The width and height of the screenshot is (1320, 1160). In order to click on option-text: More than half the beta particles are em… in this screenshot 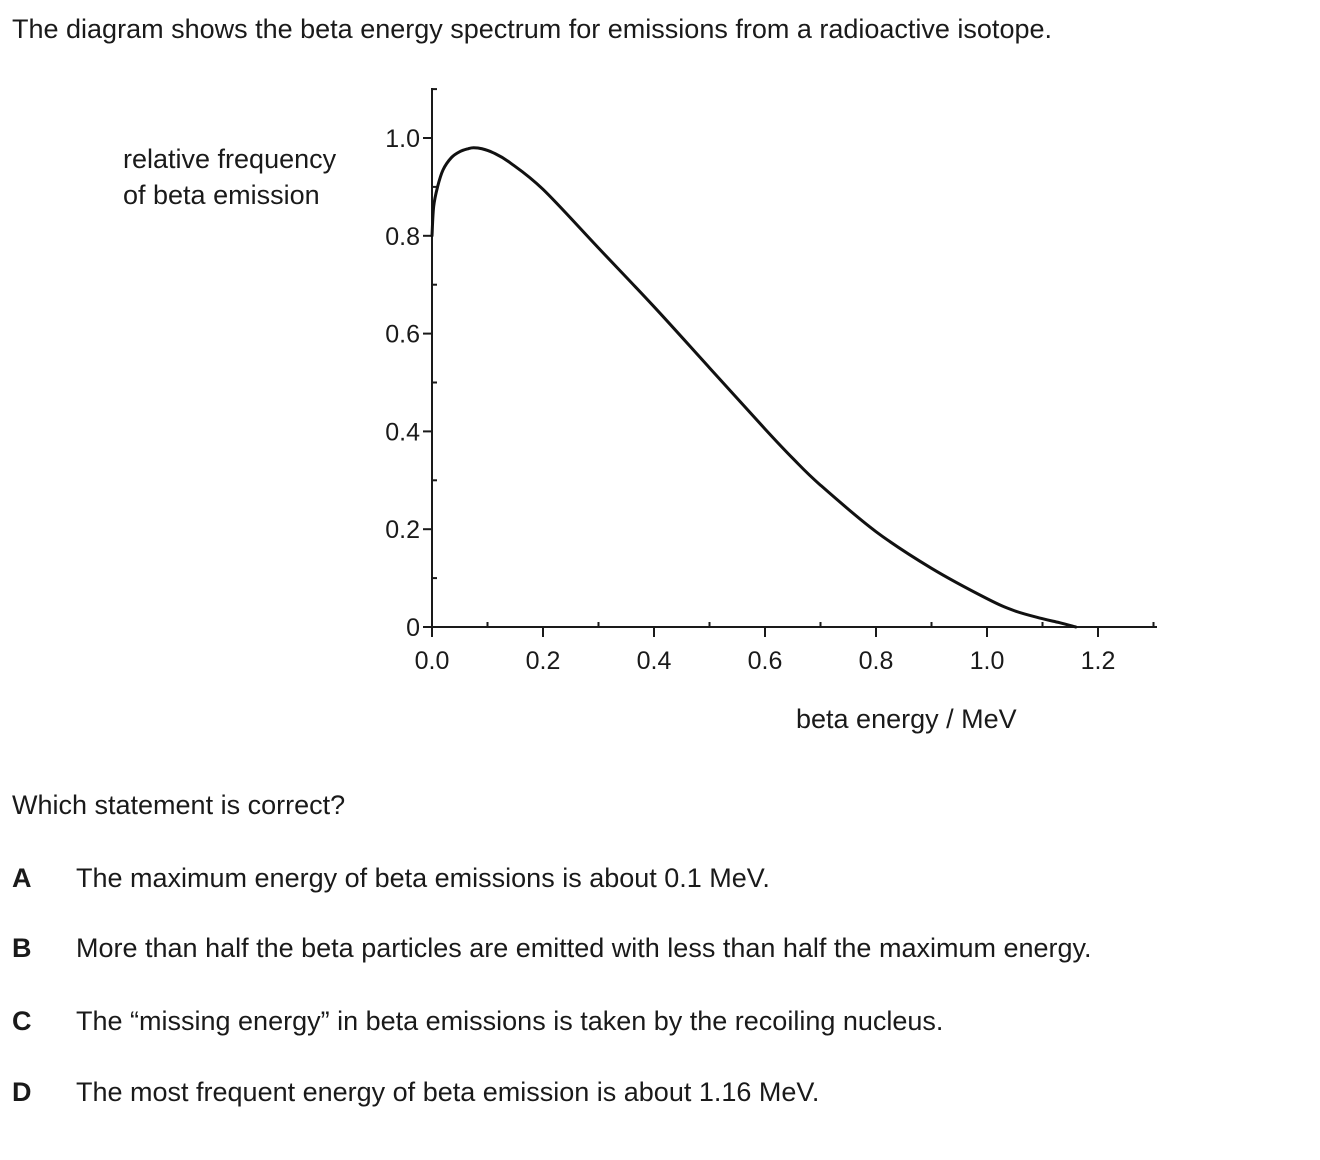, I will do `click(584, 948)`.